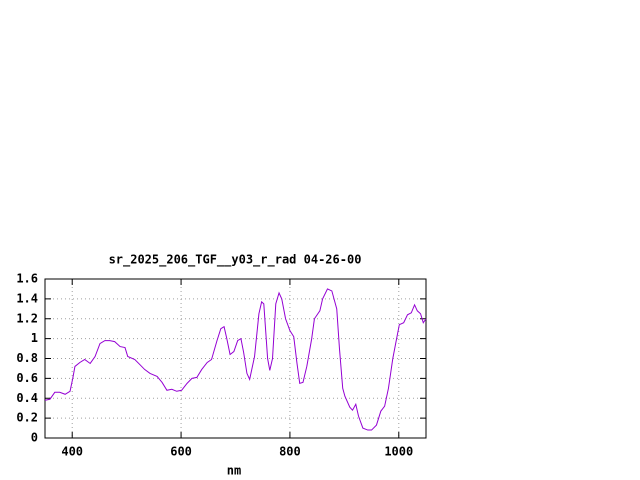  I want to click on y-tick-label: 1.4, so click(27, 298).